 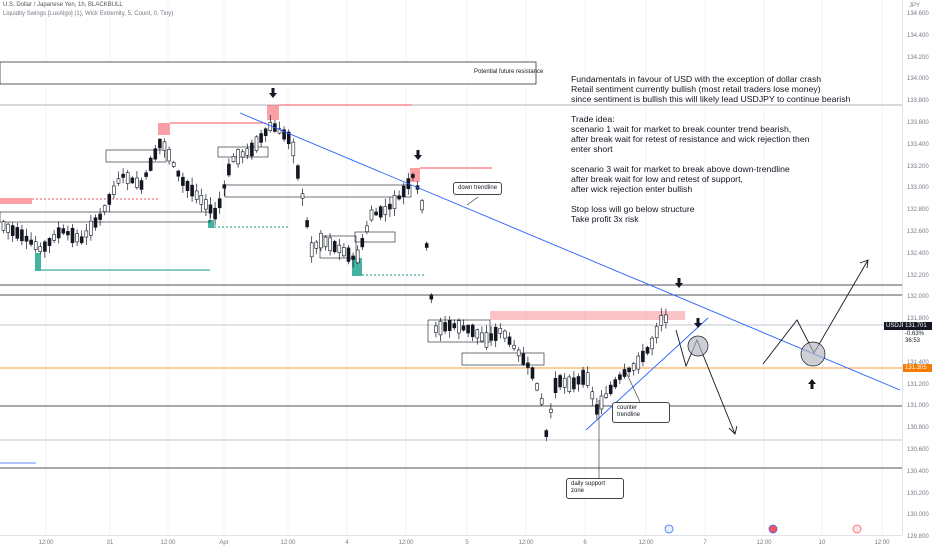 I want to click on down-trendline-callout-pointer, so click(x=472, y=201).